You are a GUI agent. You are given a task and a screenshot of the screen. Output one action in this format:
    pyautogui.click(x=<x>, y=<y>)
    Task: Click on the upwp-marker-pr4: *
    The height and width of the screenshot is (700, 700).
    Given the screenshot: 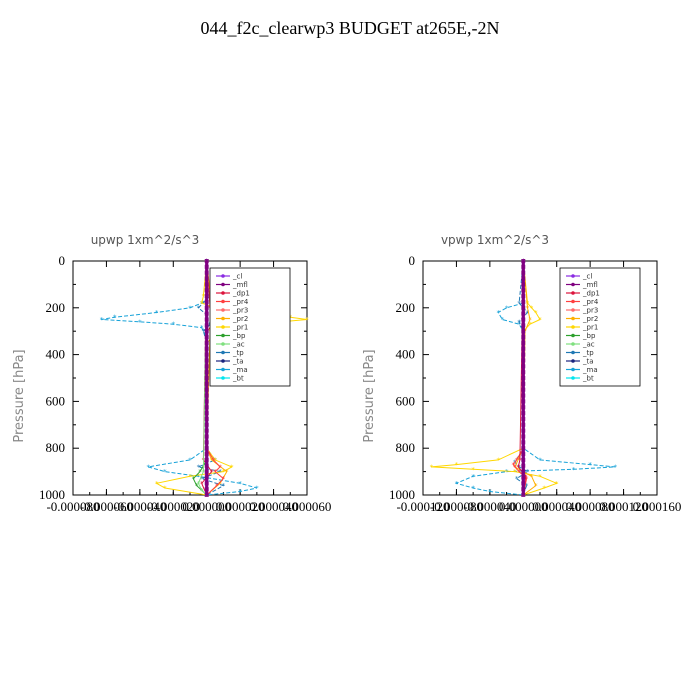 What is the action you would take?
    pyautogui.click(x=217, y=486)
    